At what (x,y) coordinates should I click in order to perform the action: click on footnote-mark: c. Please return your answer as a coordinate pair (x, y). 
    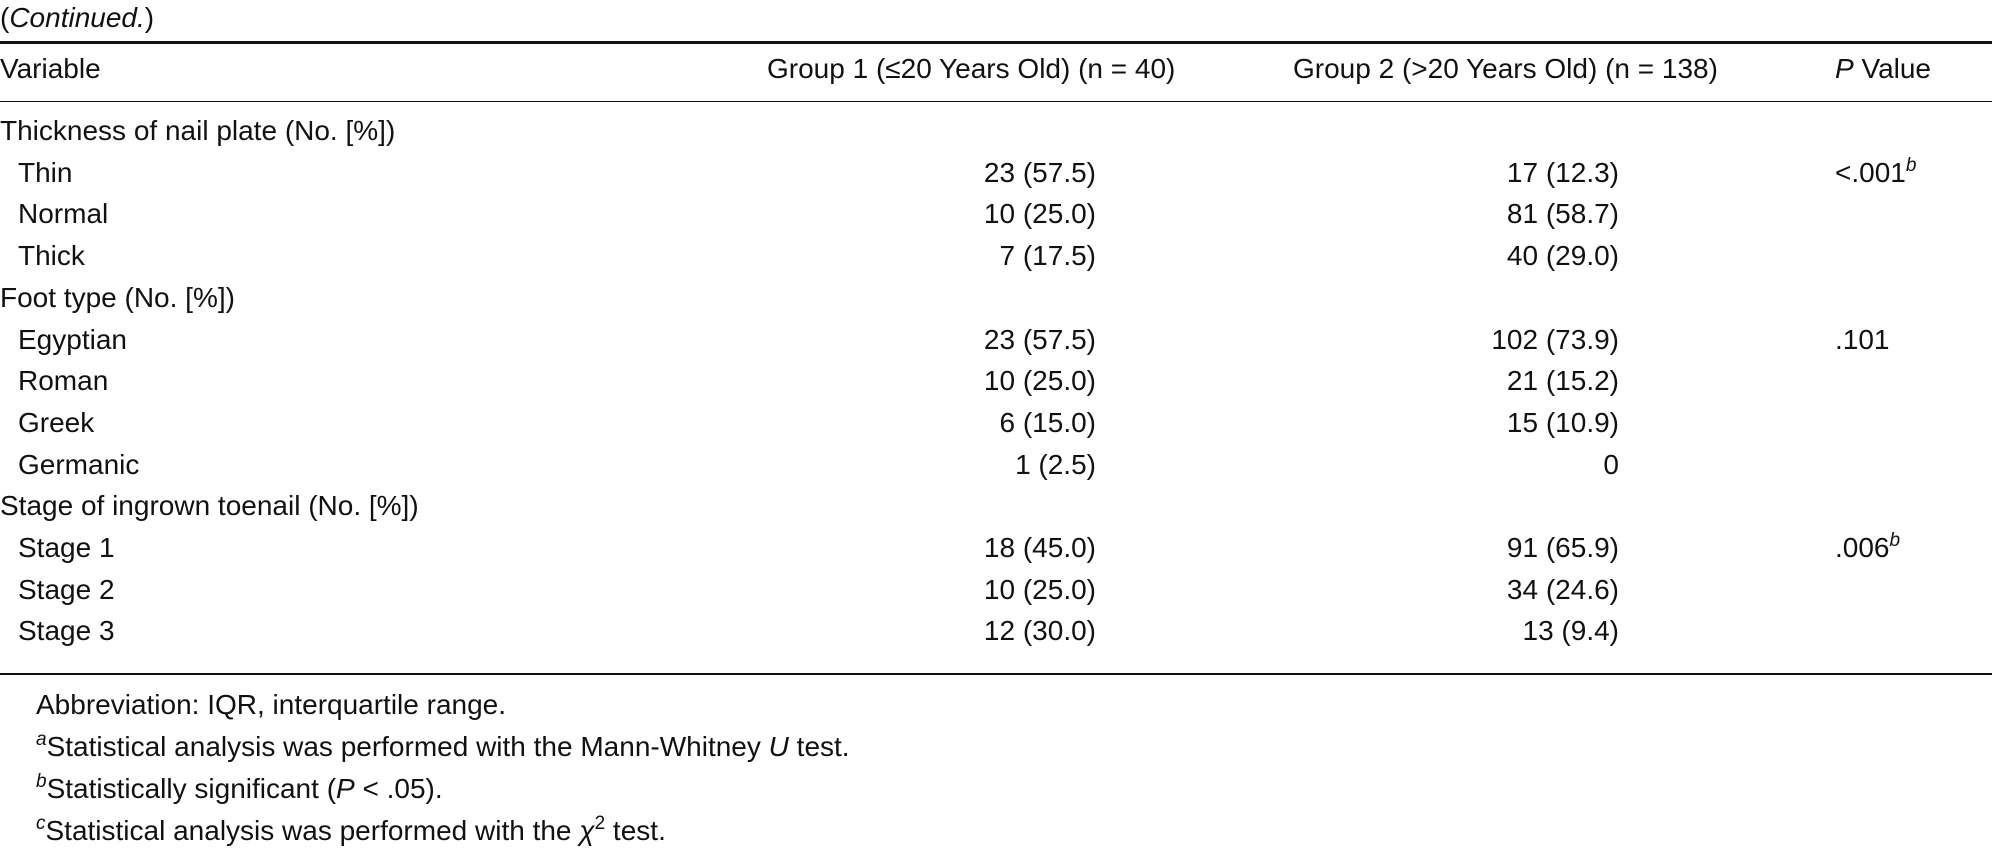
    Looking at the image, I should click on (41, 823).